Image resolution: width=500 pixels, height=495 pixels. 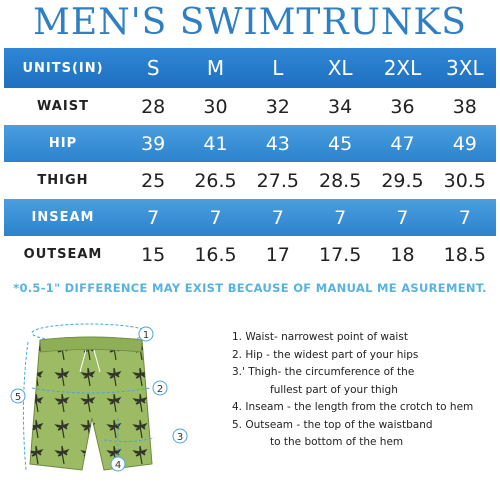 I want to click on table-cell: 25, so click(x=153, y=180).